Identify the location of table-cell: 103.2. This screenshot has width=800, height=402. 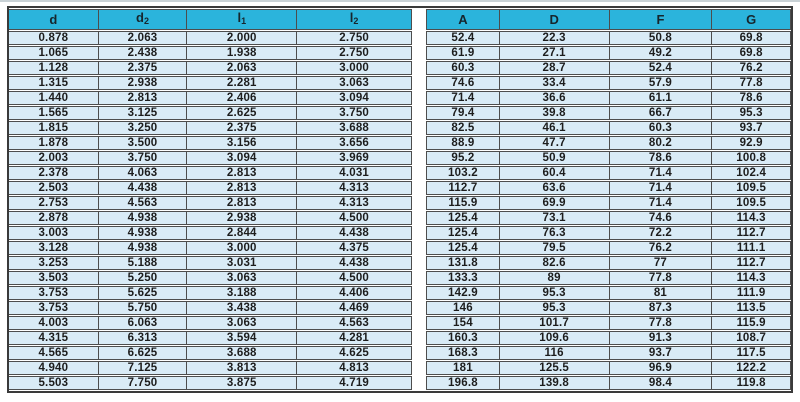
(463, 173).